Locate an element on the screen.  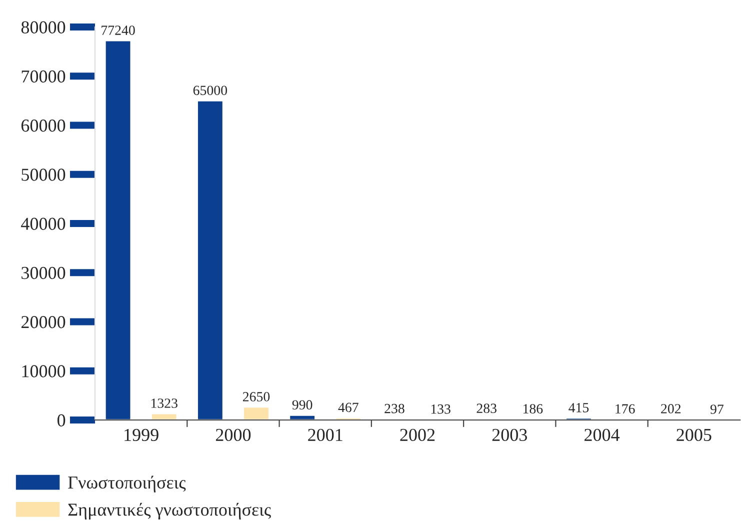
data-label: 133 is located at coordinates (440, 409).